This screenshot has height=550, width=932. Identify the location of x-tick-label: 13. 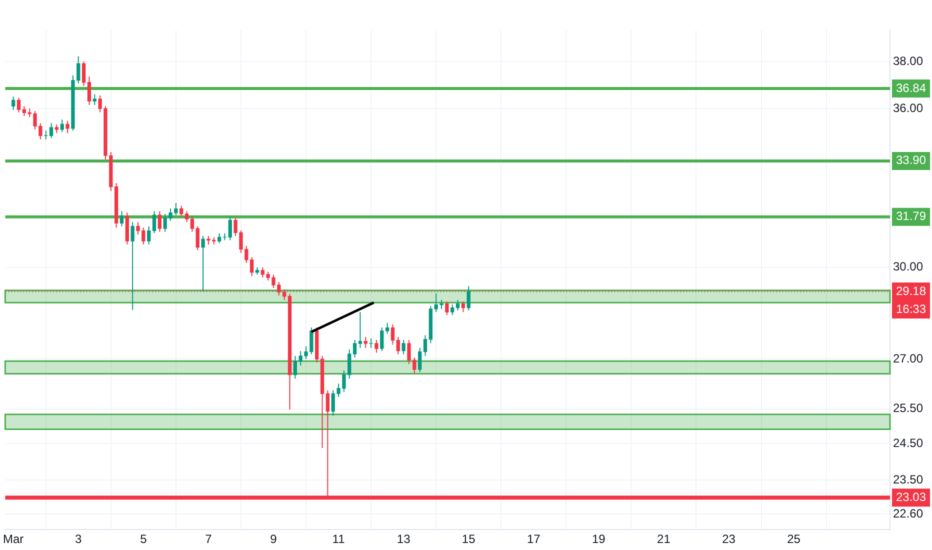
(403, 539).